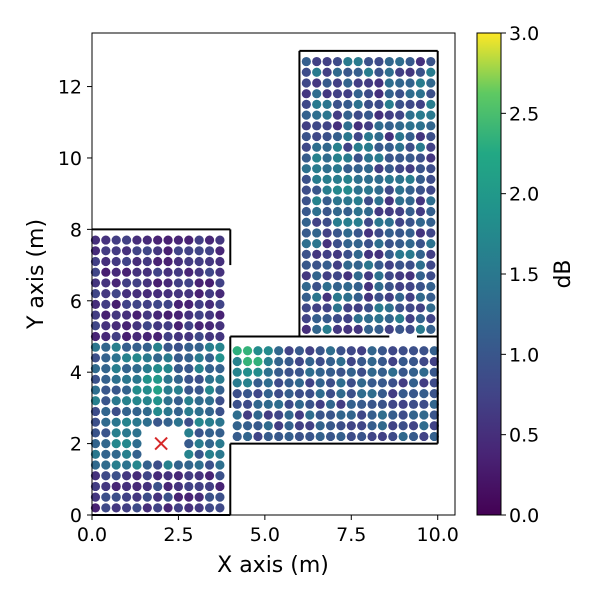 The height and width of the screenshot is (600, 600). Describe the element at coordinates (524, 355) in the screenshot. I see `colorbar-tick-label: 1.0` at that location.